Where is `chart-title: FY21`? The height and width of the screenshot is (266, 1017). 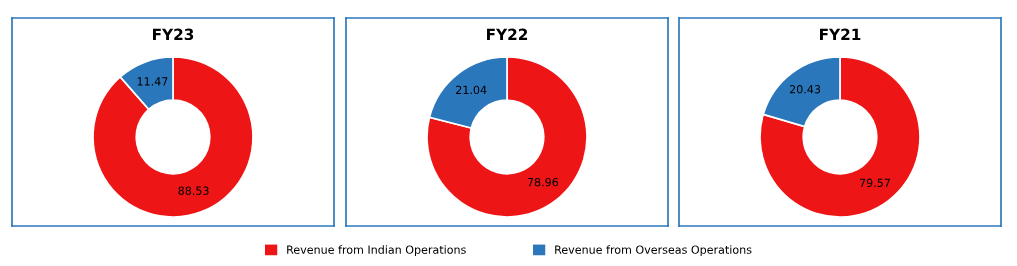 chart-title: FY21 is located at coordinates (840, 34).